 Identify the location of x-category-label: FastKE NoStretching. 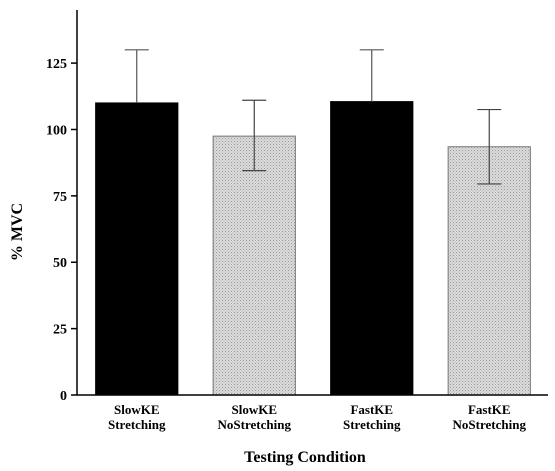
(490, 417).